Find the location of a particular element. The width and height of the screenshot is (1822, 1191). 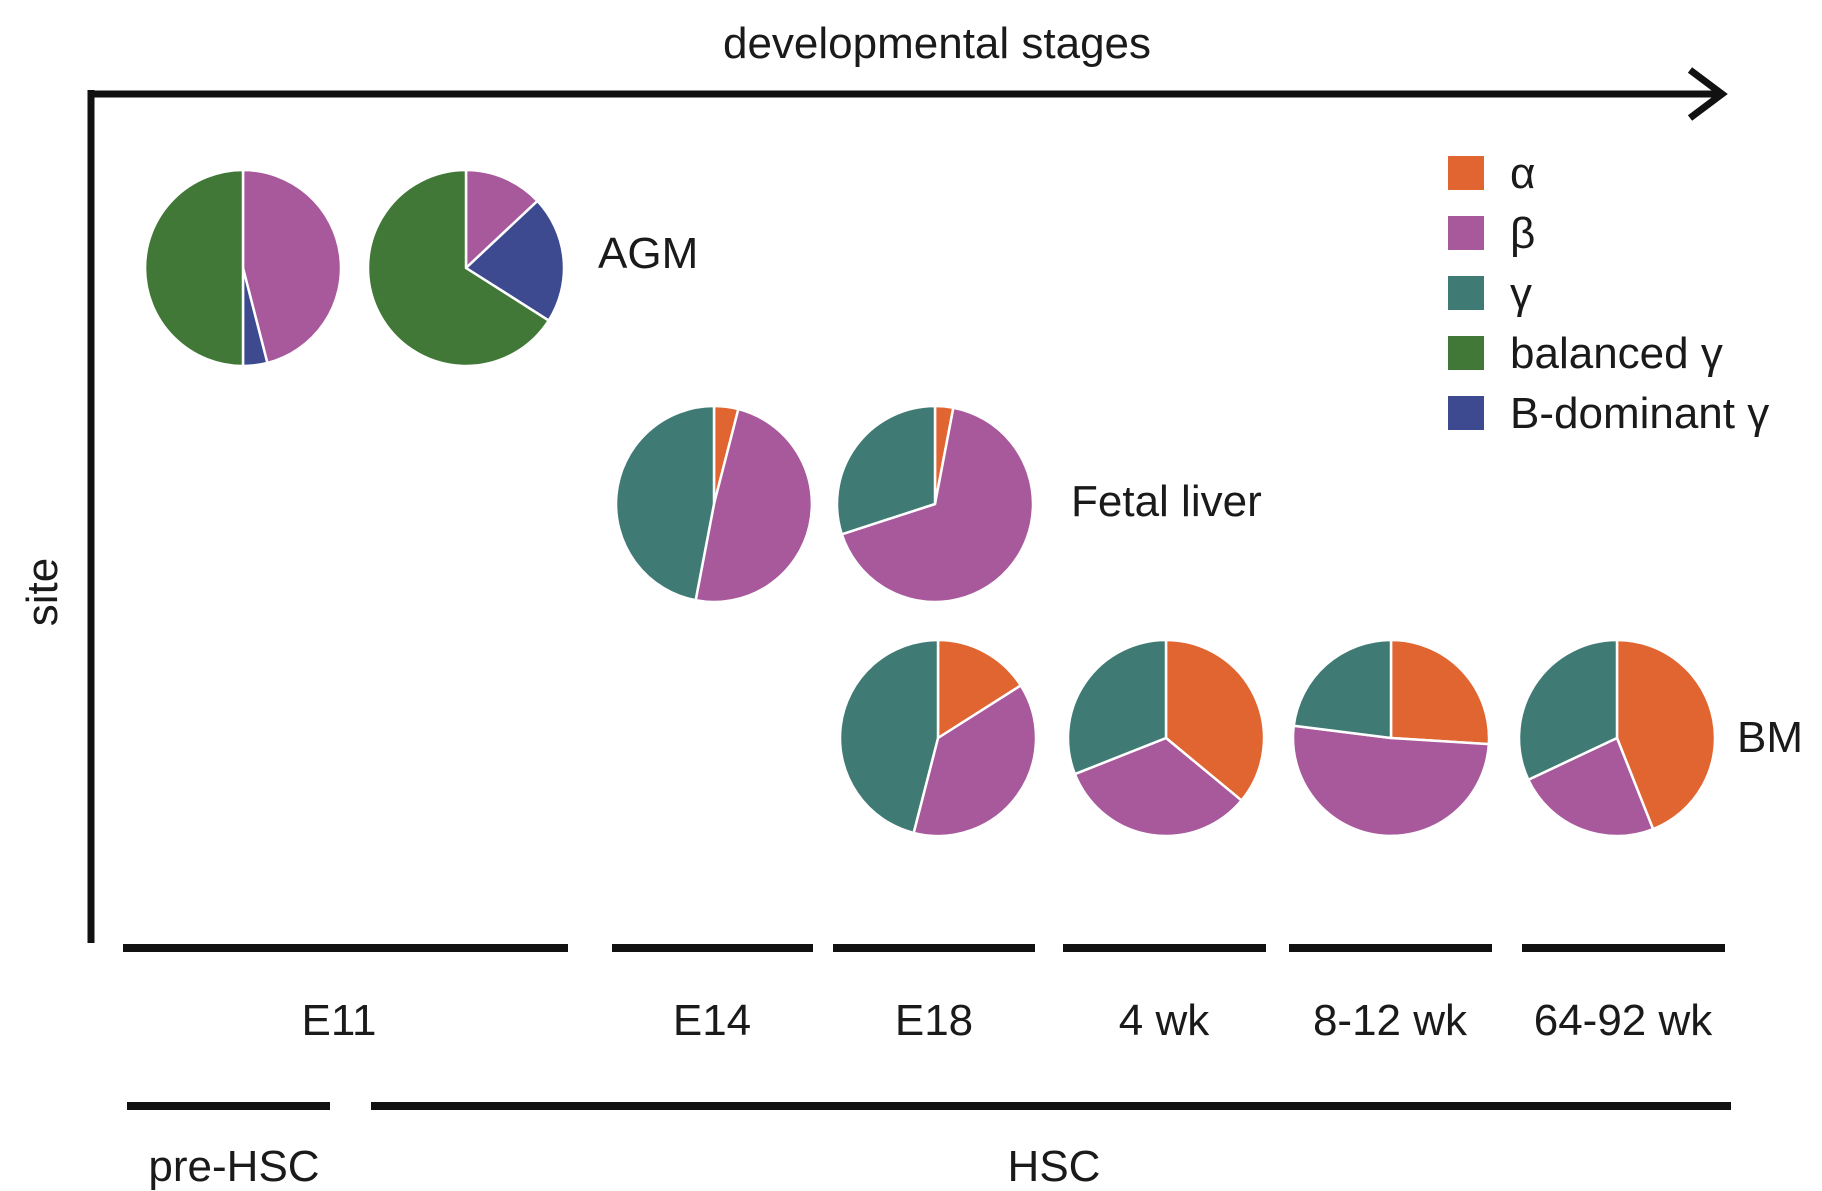

pie-fetal-liver-e14 is located at coordinates (714, 504).